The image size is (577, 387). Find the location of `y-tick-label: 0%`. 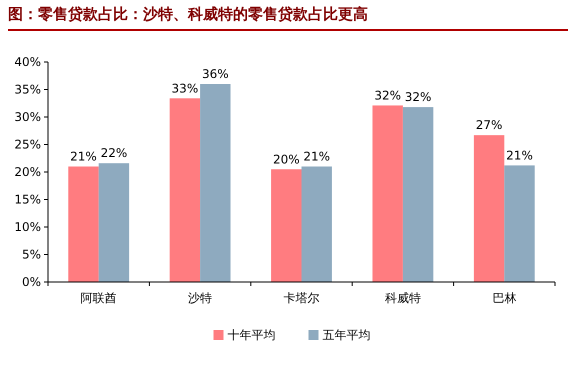

y-tick-label: 0% is located at coordinates (31, 282).